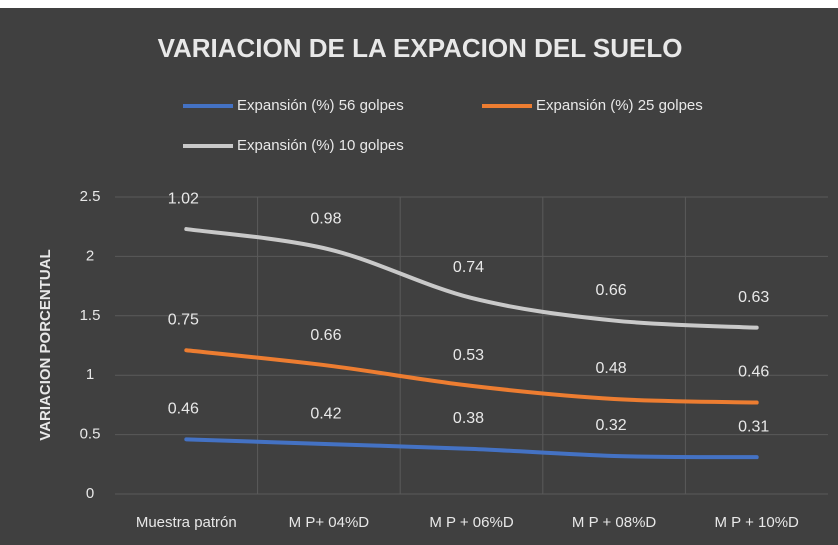 The height and width of the screenshot is (545, 838). What do you see at coordinates (420, 48) in the screenshot?
I see `chart-title: VARIACION DE LA EXPACION DEL SUELO` at bounding box center [420, 48].